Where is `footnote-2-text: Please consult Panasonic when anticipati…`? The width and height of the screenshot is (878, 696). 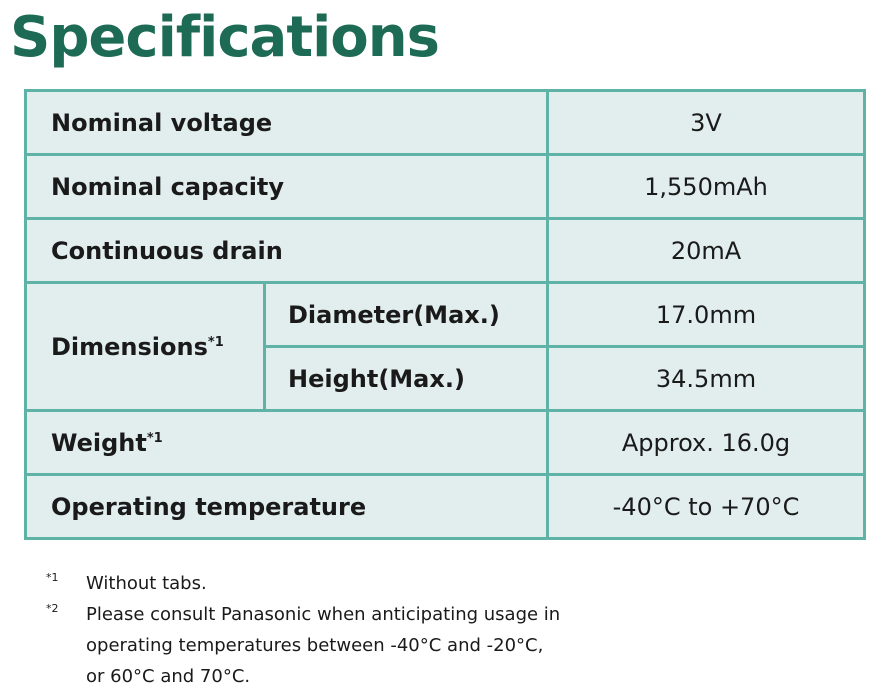 footnote-2-text: Please consult Panasonic when anticipati… is located at coordinates (323, 645).